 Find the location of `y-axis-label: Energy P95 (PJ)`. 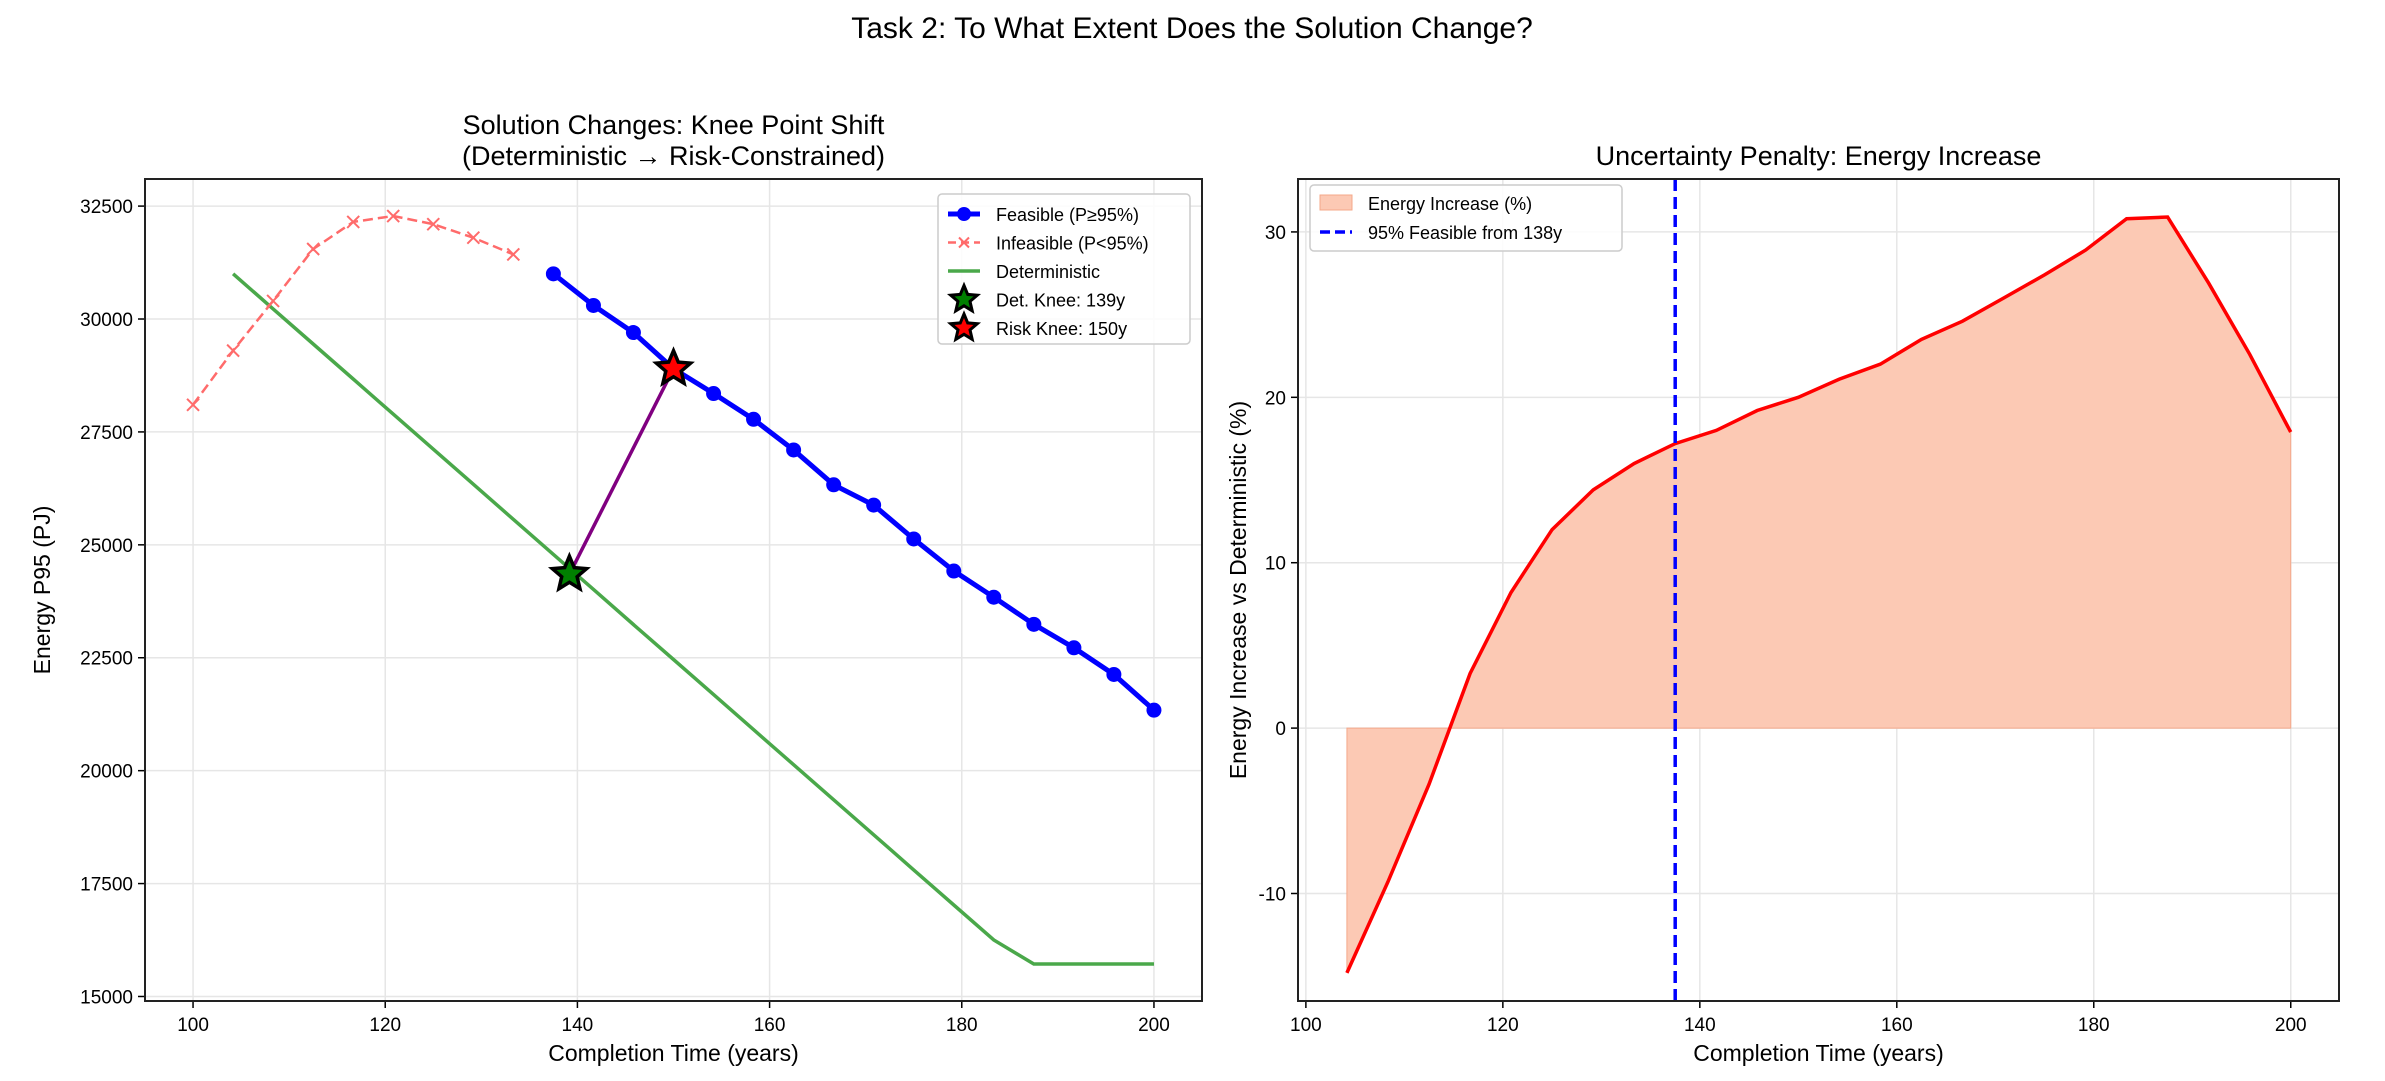

y-axis-label: Energy P95 (PJ) is located at coordinates (42, 590).